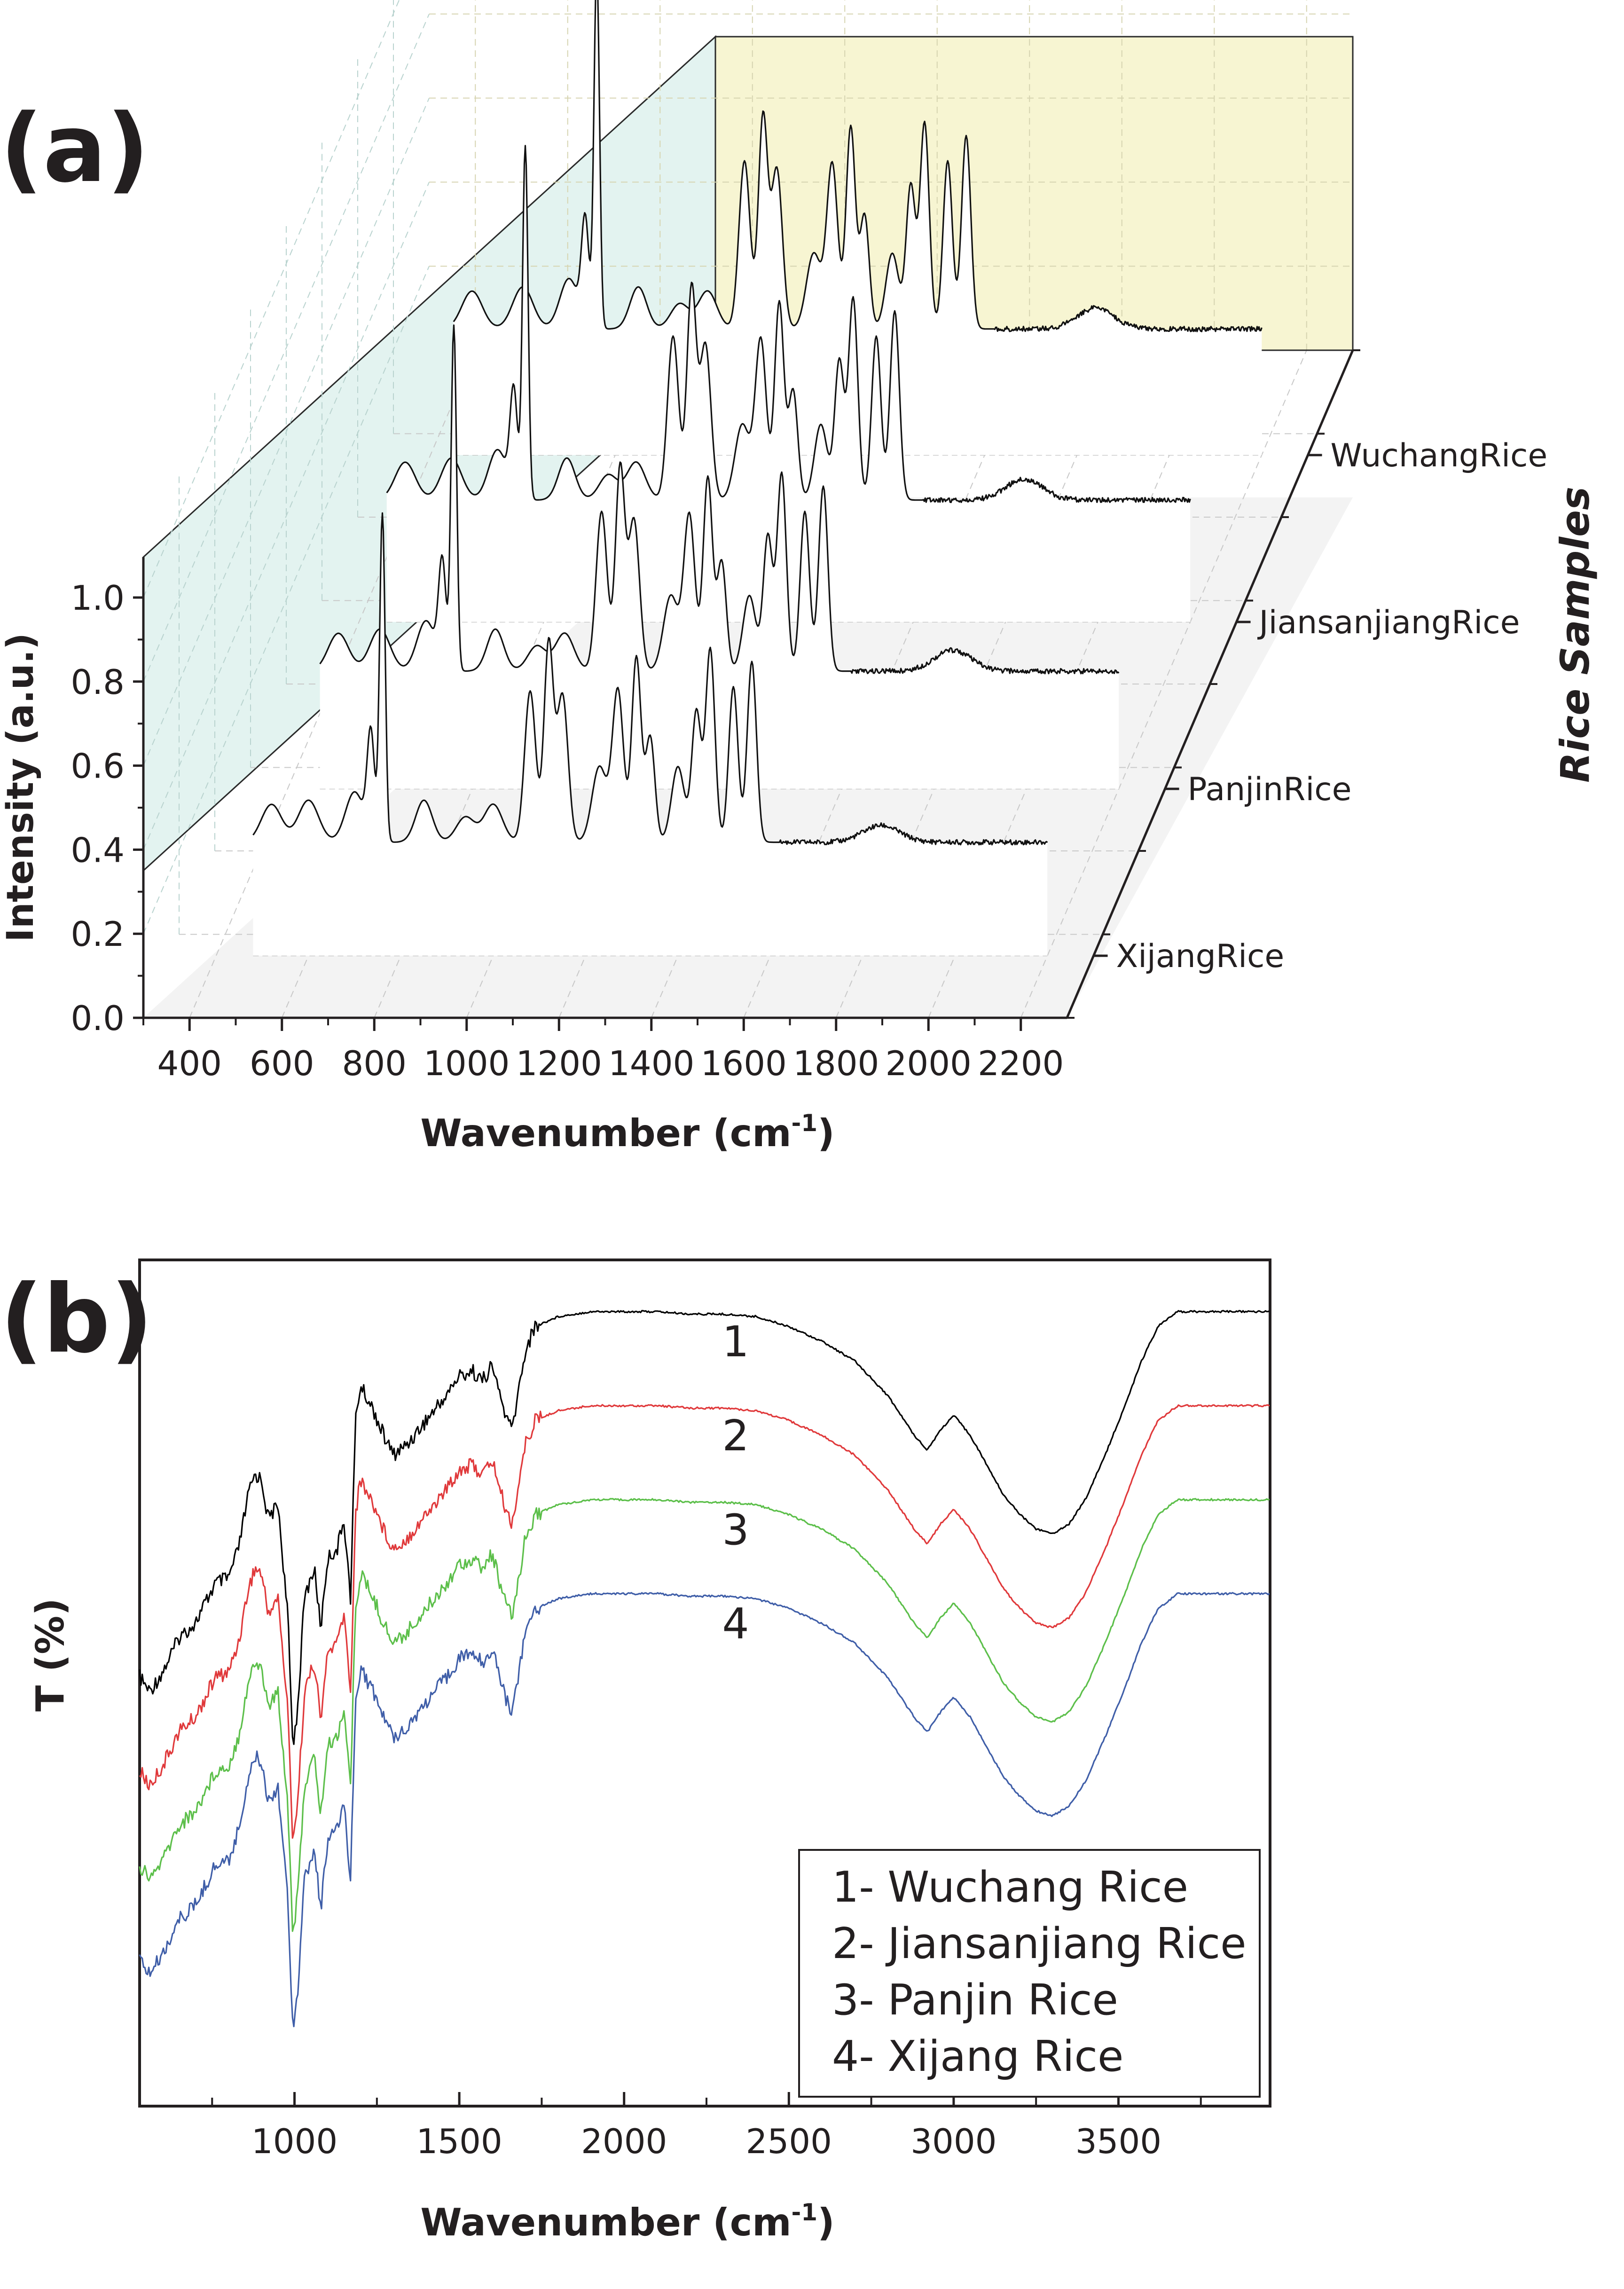 Image resolution: width=1624 pixels, height=2289 pixels. What do you see at coordinates (74, 149) in the screenshot?
I see `panel-label-a: (a)` at bounding box center [74, 149].